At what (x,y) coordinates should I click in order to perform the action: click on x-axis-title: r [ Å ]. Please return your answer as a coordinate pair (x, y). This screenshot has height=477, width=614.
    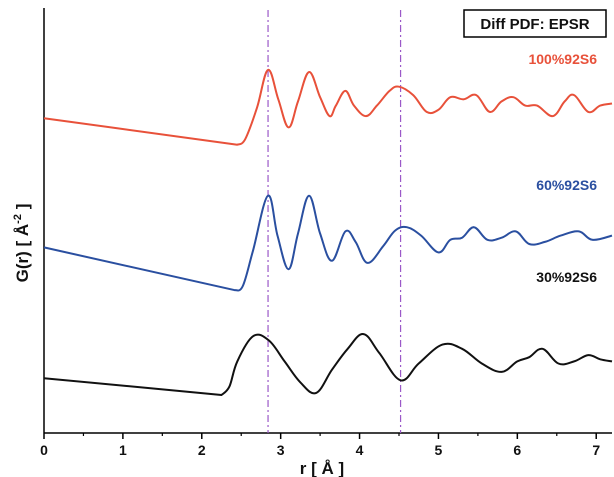
    Looking at the image, I should click on (322, 468).